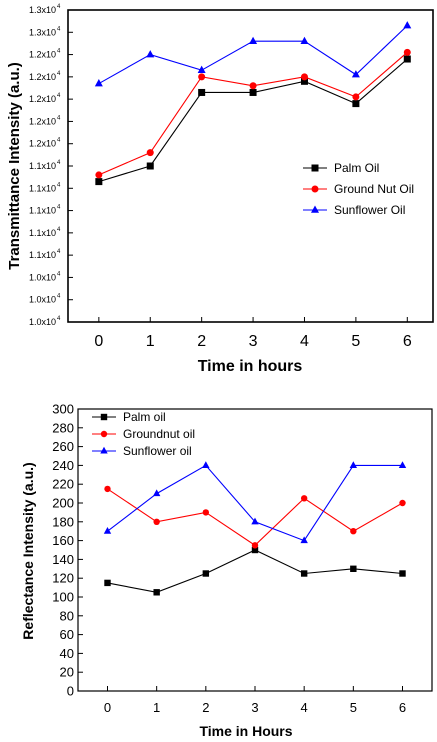 The image size is (437, 742). I want to click on y-tick-label: 0, so click(70, 691).